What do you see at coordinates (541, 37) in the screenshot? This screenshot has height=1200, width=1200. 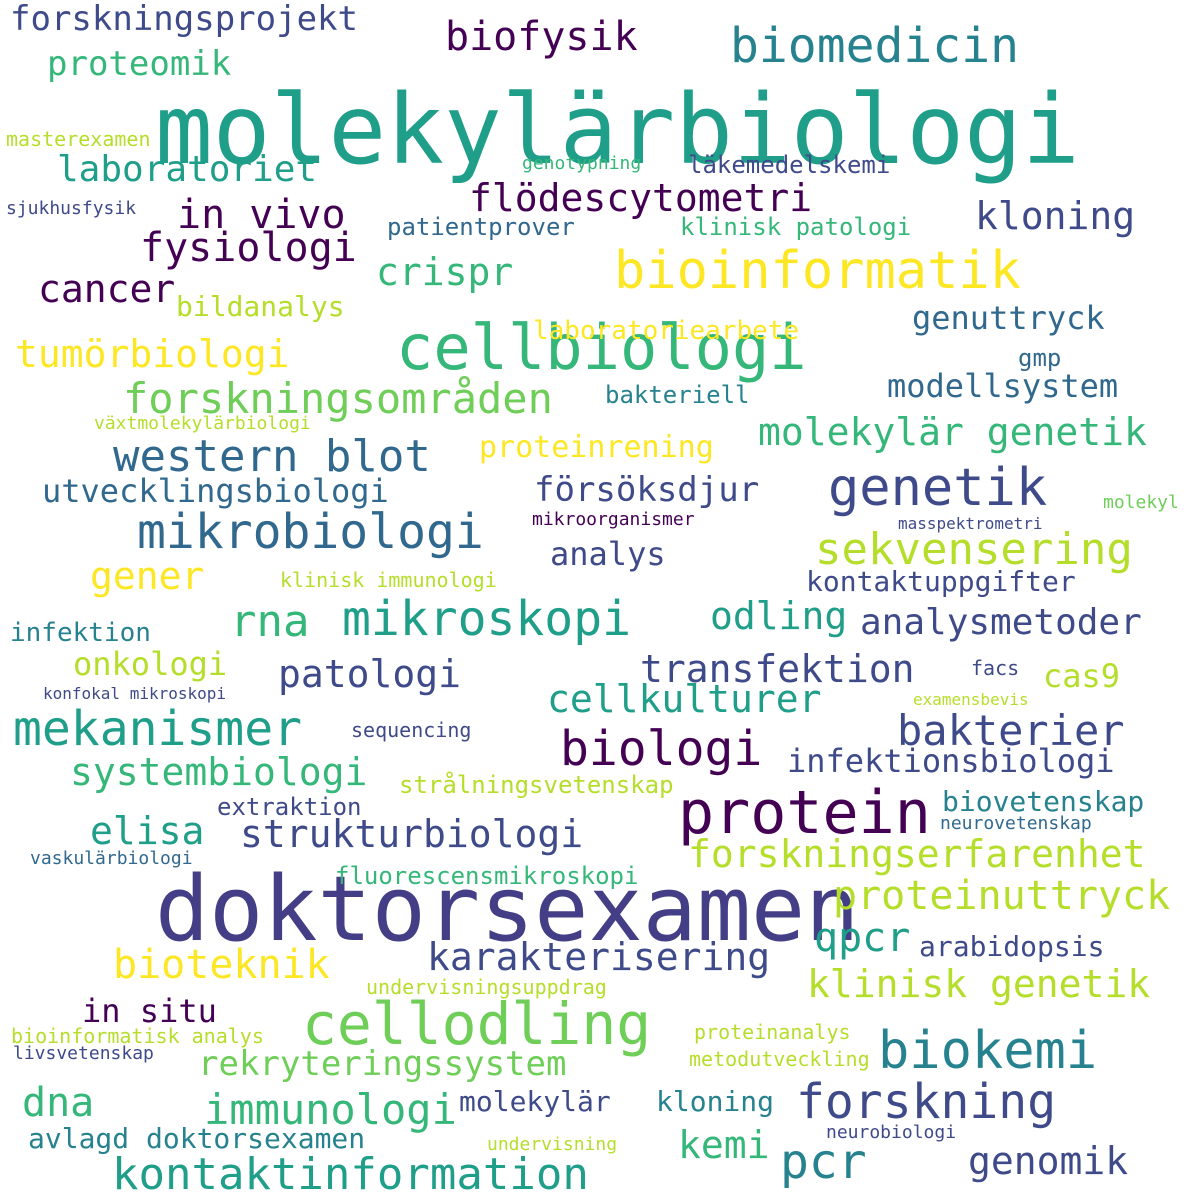 I see `cloud-word: biofysik` at bounding box center [541, 37].